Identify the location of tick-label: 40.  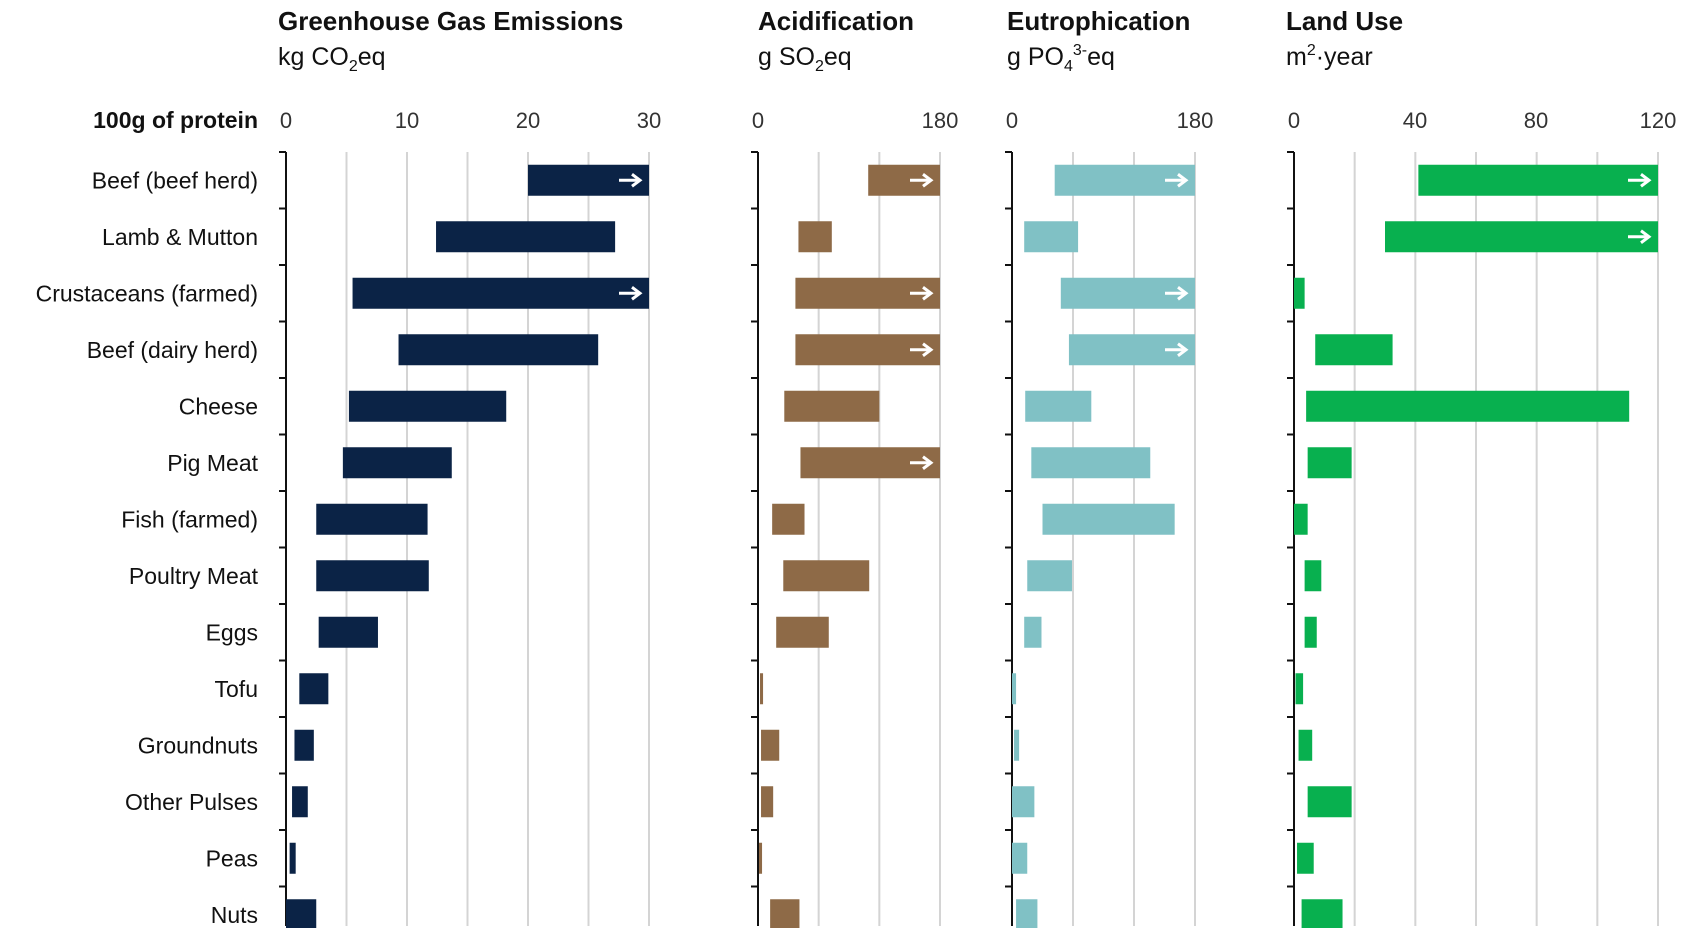
(1415, 120).